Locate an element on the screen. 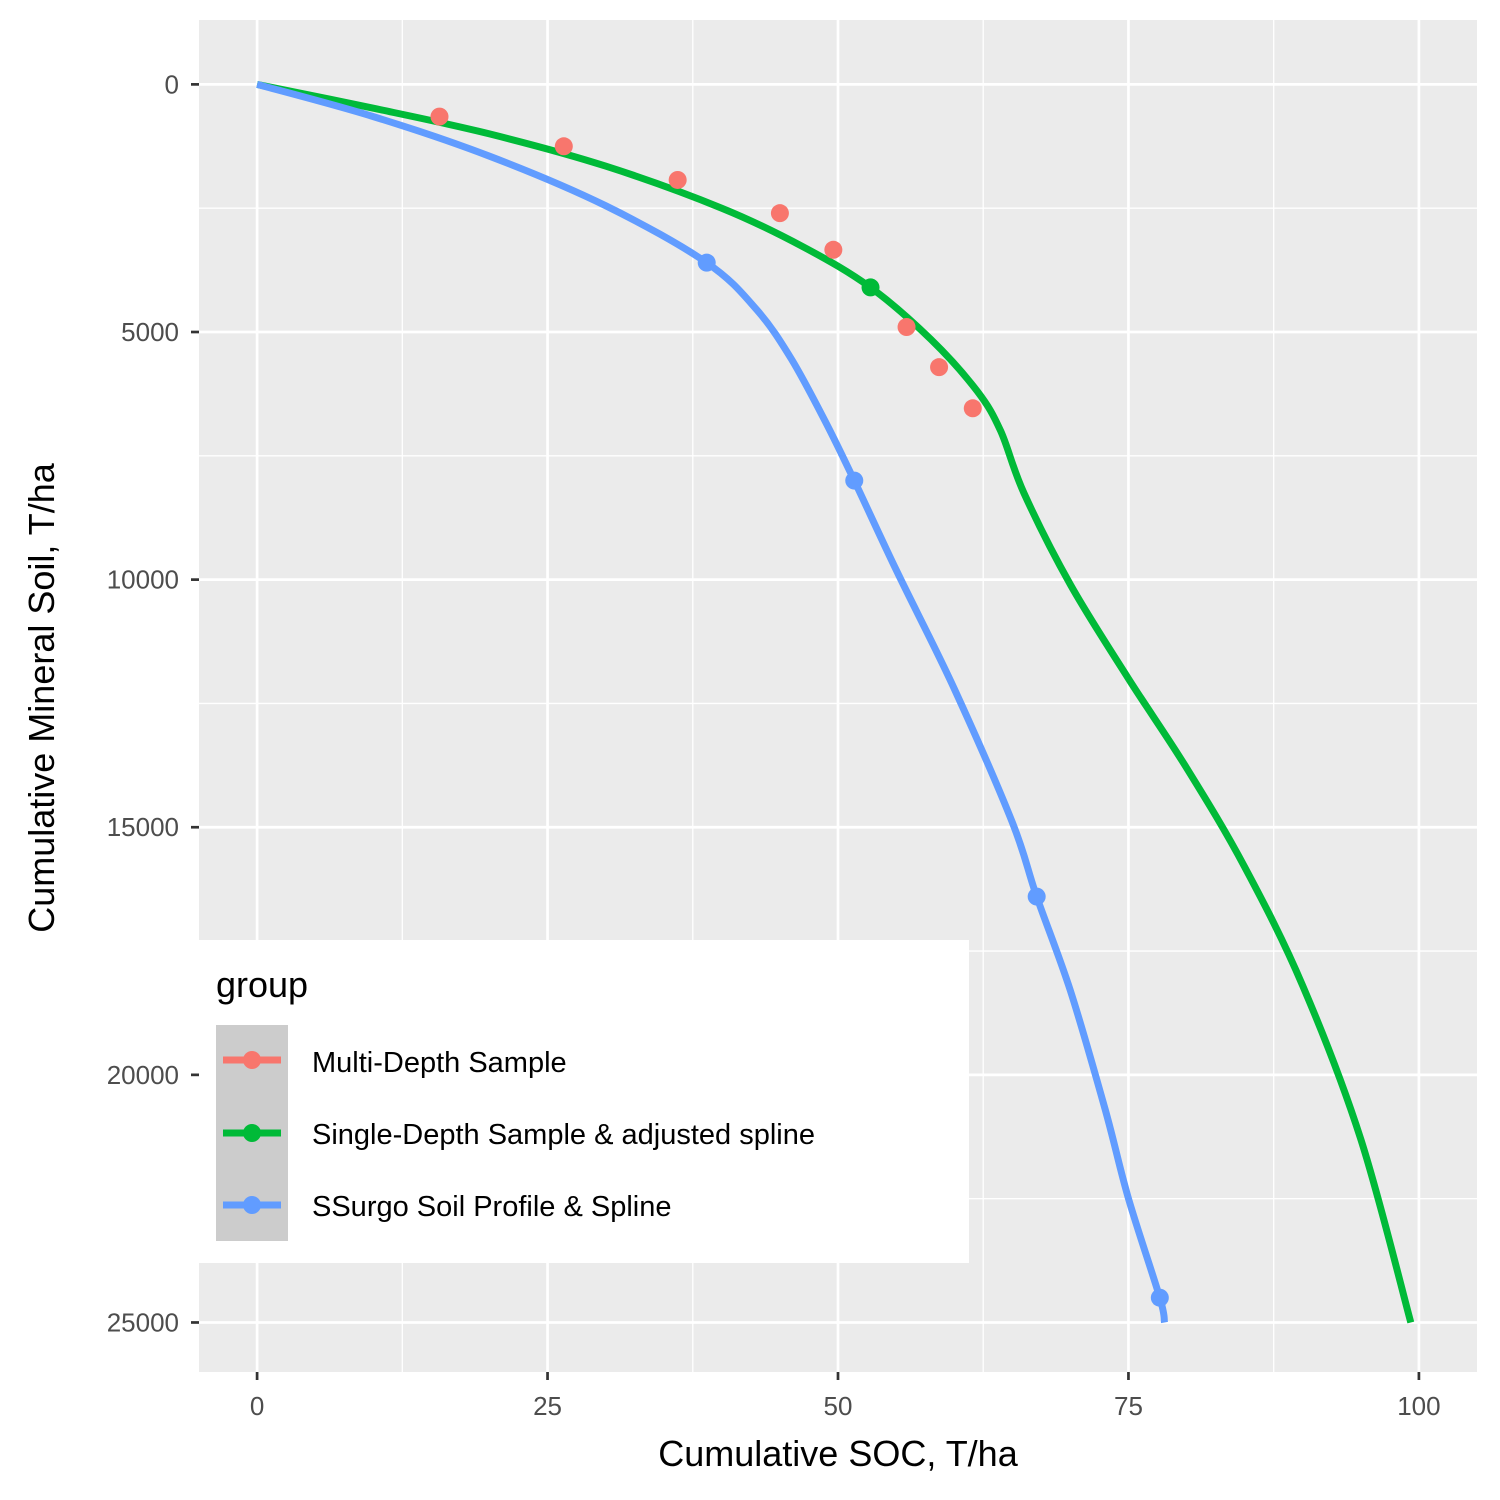 The image size is (1500, 1500). legend-box is located at coordinates (584, 1101).